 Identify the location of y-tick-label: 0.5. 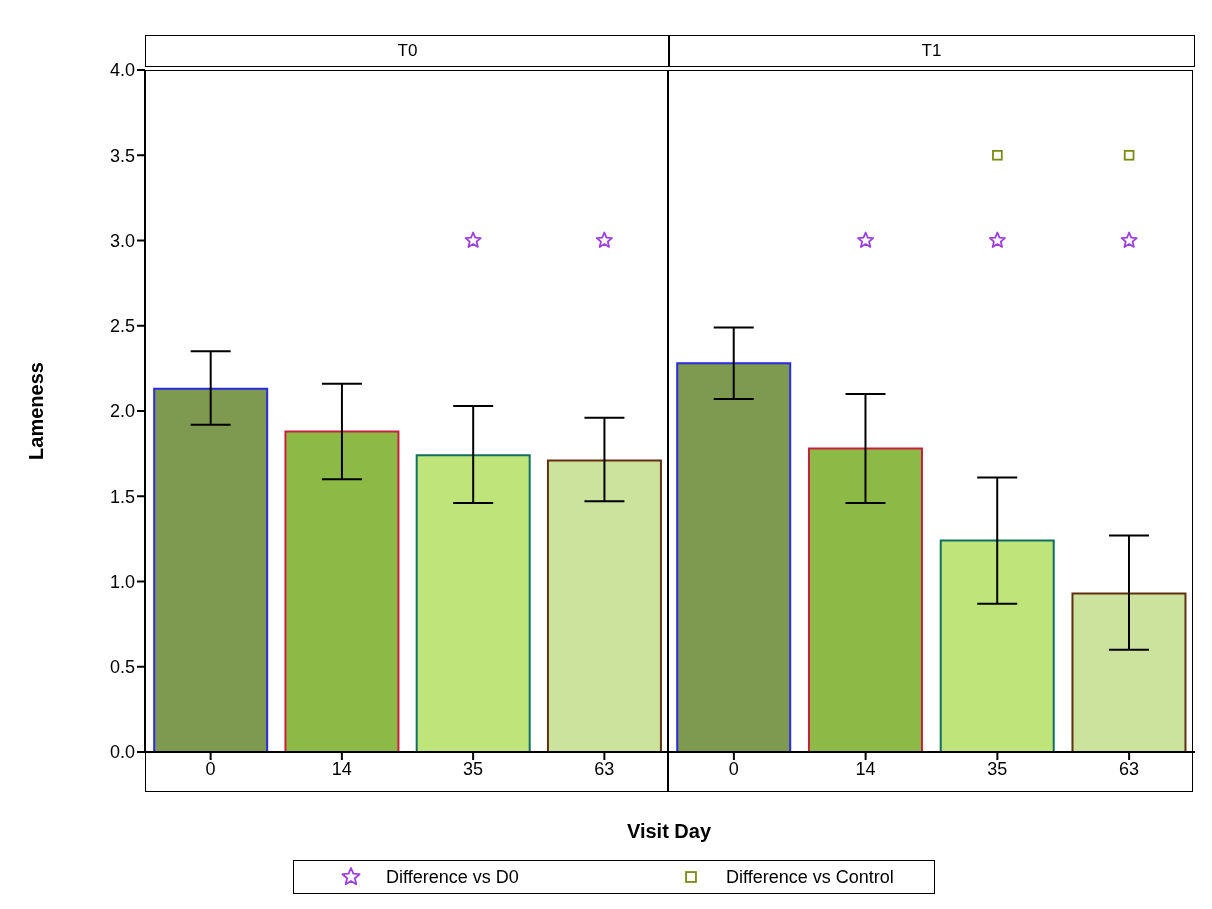
(122, 667).